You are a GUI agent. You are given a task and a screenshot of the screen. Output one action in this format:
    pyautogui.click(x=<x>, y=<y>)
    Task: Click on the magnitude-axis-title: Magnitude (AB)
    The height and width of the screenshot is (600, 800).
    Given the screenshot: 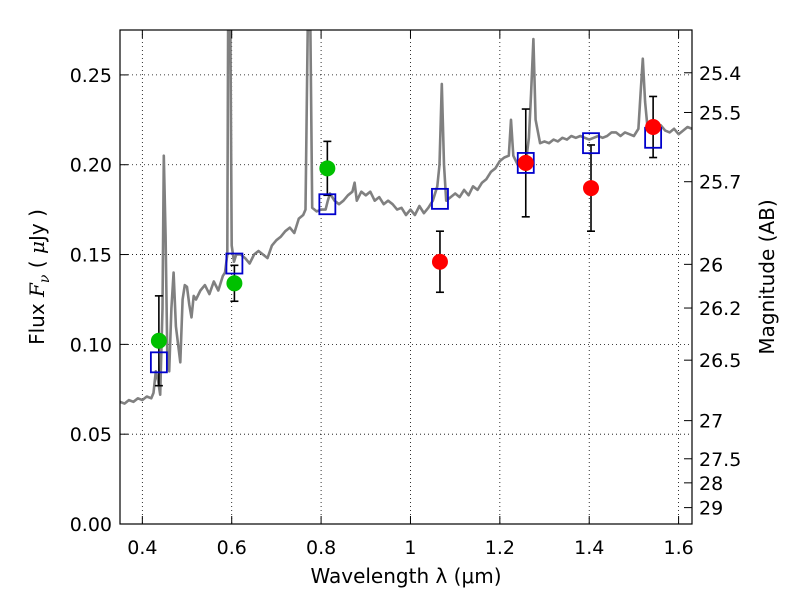 What is the action you would take?
    pyautogui.click(x=767, y=276)
    